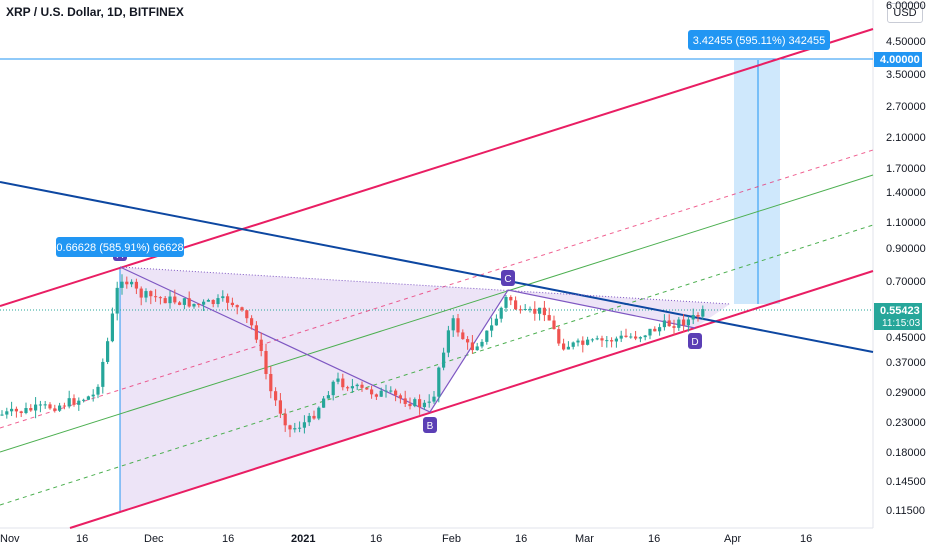 This screenshot has width=932, height=550. I want to click on currency-button: USD, so click(905, 13).